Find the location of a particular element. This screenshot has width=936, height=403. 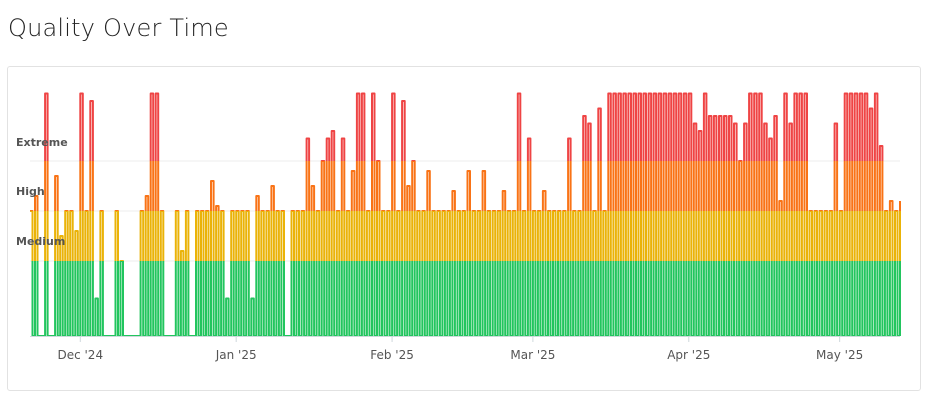

page-title: Quality Over Time is located at coordinates (118, 28).